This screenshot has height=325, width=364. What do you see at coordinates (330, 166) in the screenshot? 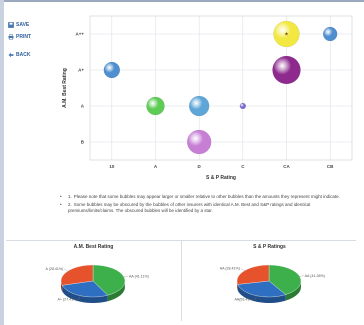
I see `x-tick-label: CB` at bounding box center [330, 166].